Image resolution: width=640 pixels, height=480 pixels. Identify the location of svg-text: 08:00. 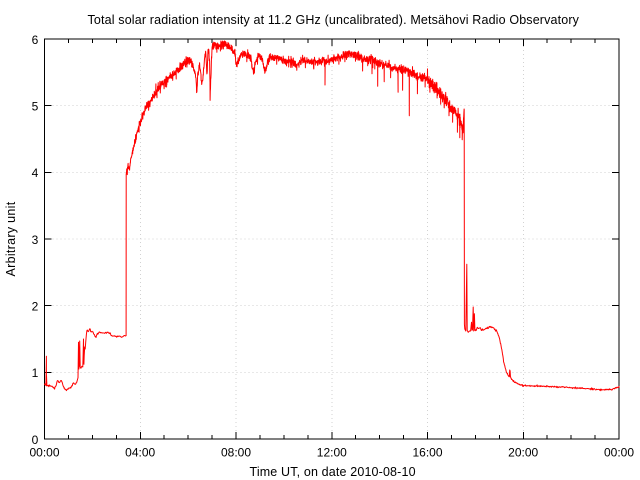
(236, 453).